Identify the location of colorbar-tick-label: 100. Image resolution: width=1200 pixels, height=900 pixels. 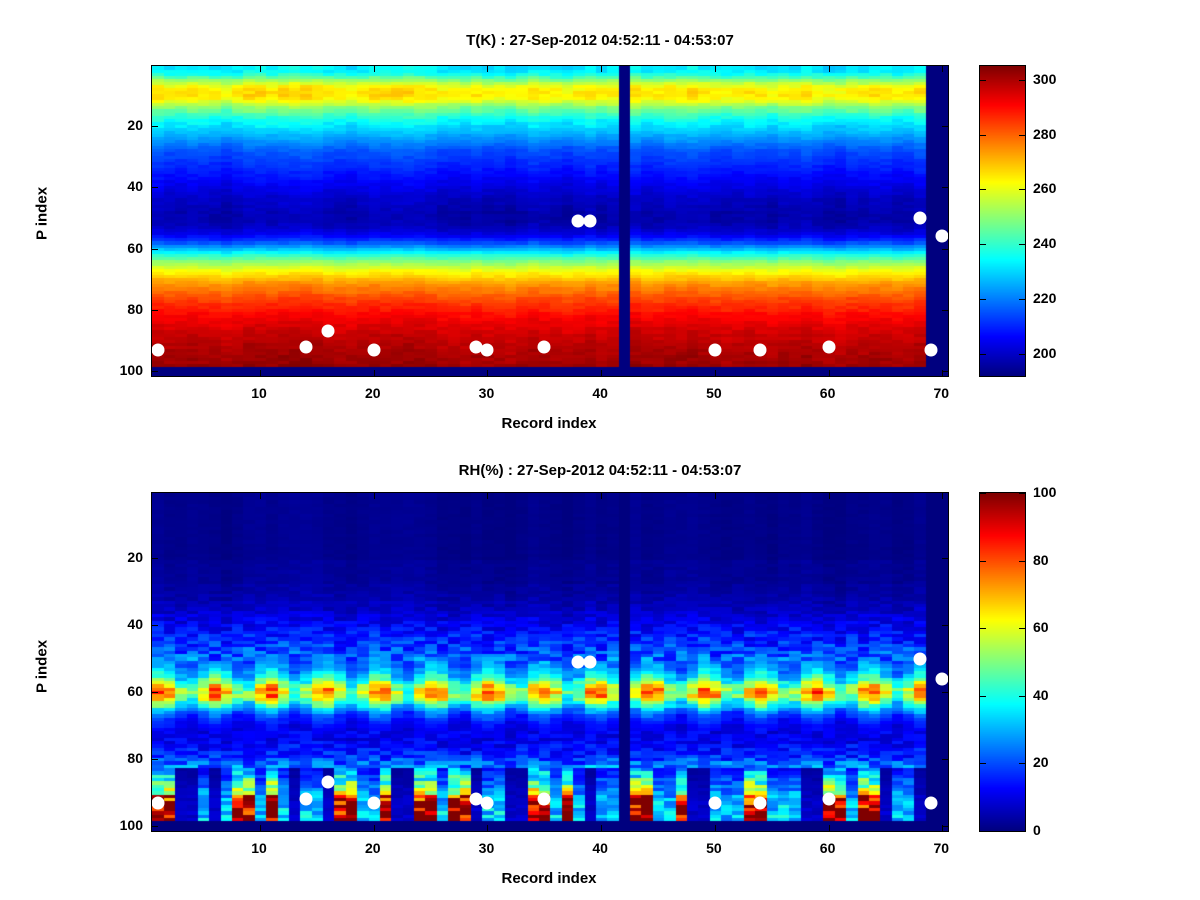
(1045, 492).